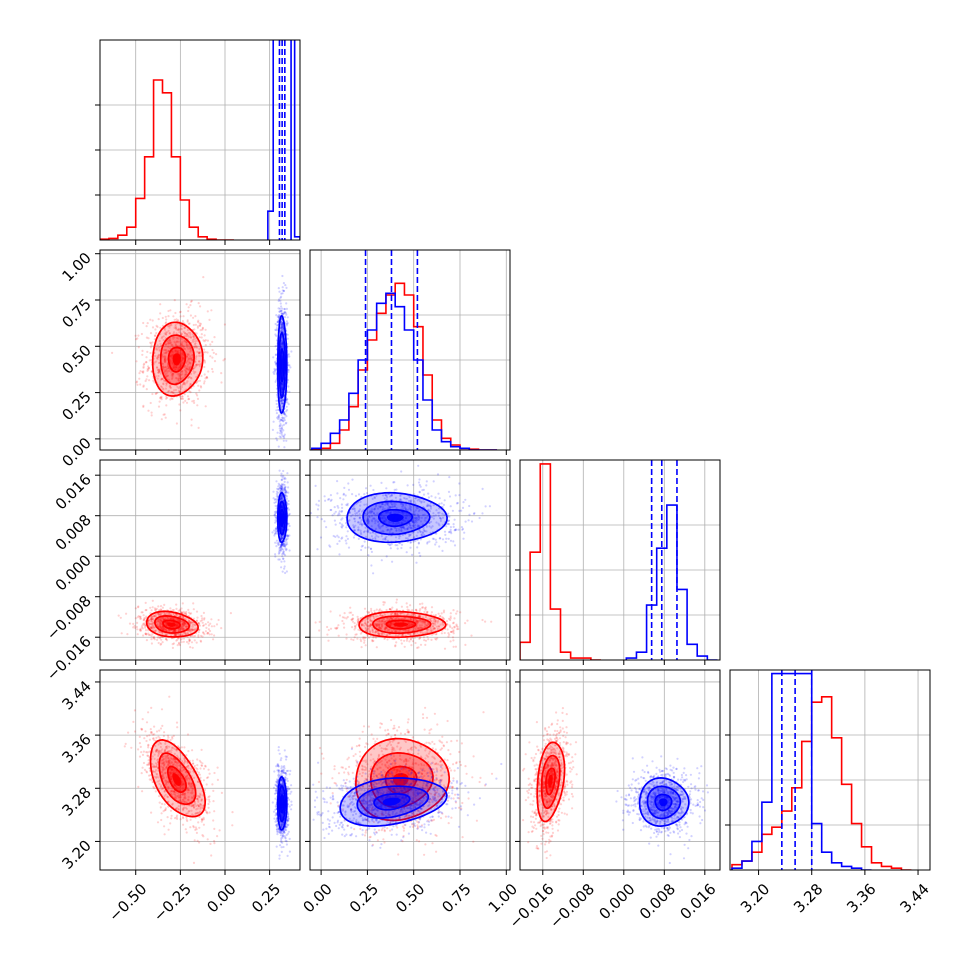 This screenshot has height=974, width=970. I want to click on x-tick-label: 3.20, so click(755, 898).